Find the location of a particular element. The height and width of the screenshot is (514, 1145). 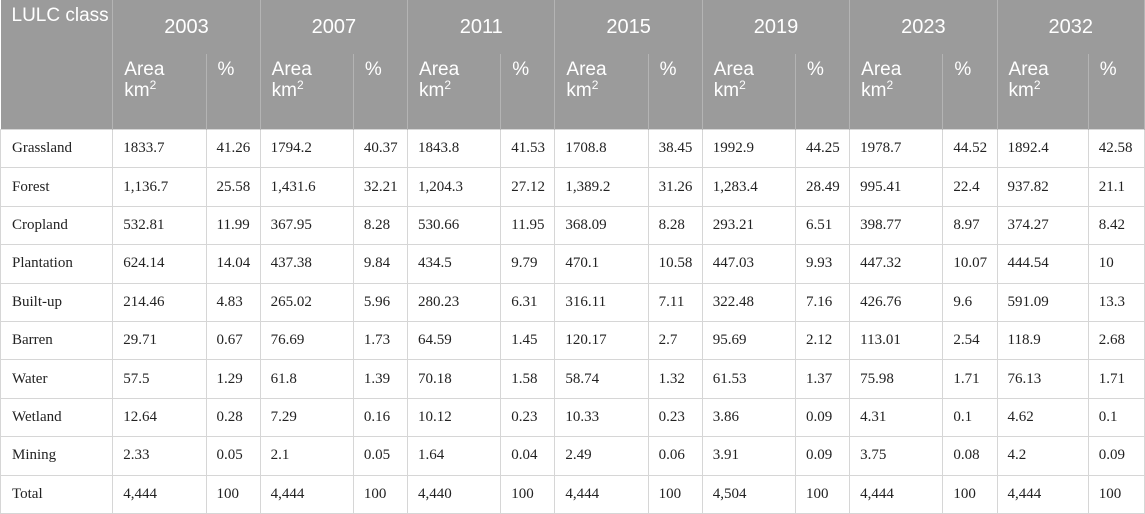

area-cell: 437.38 is located at coordinates (307, 264).